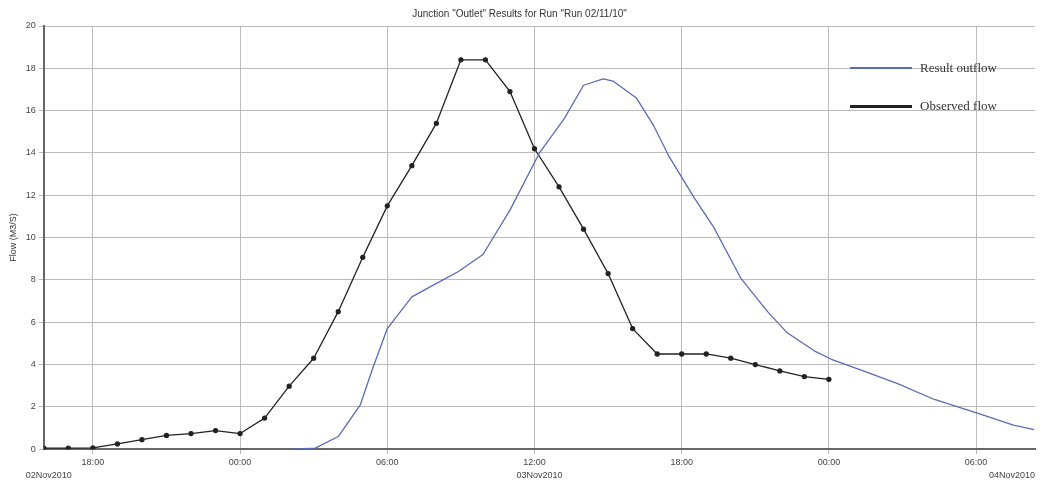 Image resolution: width=1041 pixels, height=487 pixels. I want to click on y-tick-label: 4, so click(33, 364).